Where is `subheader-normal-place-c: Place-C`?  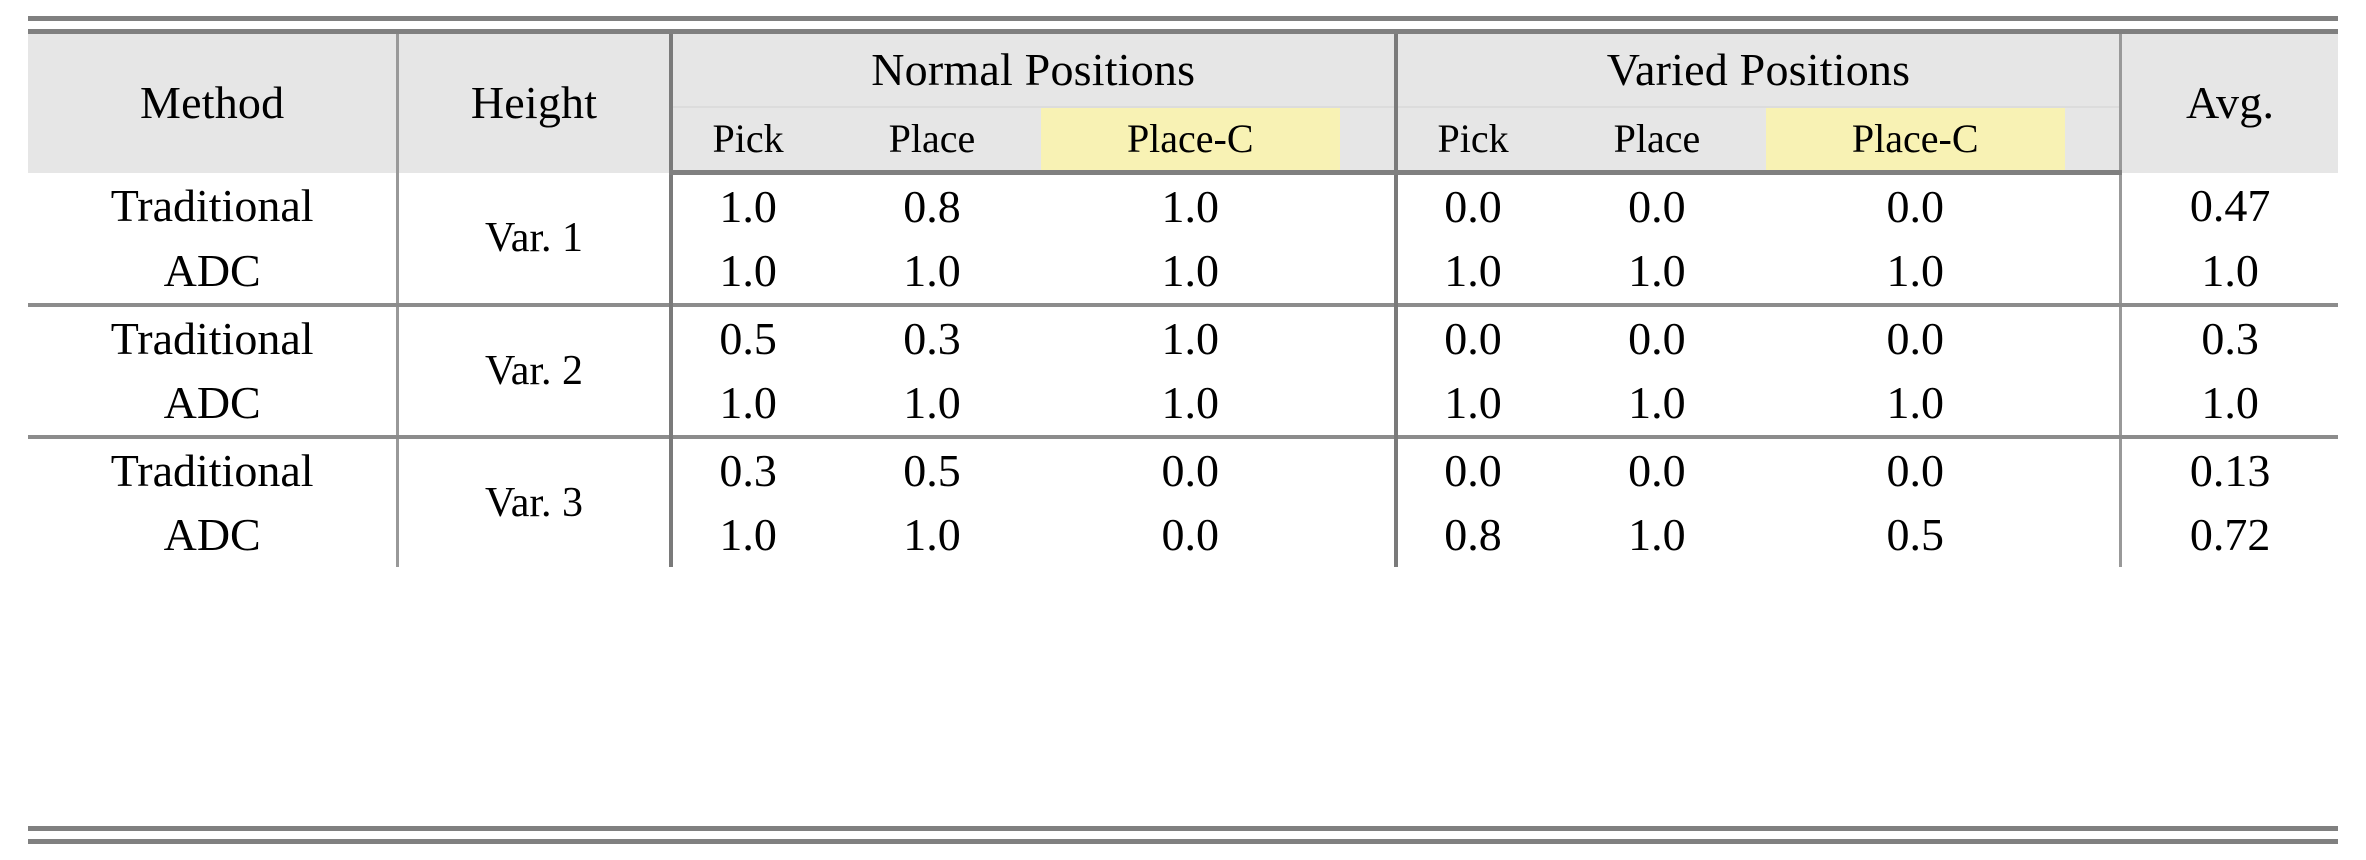
subheader-normal-place-c: Place-C is located at coordinates (1190, 141).